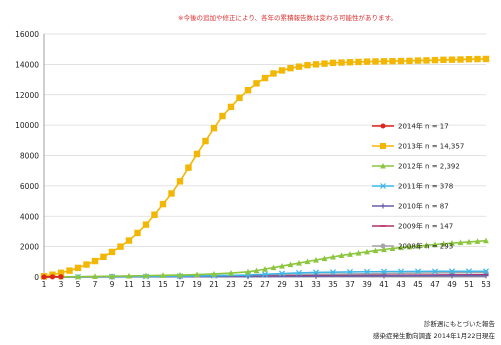 This screenshot has width=501, height=345. Describe the element at coordinates (418, 284) in the screenshot. I see `x-tick-label: 45` at that location.